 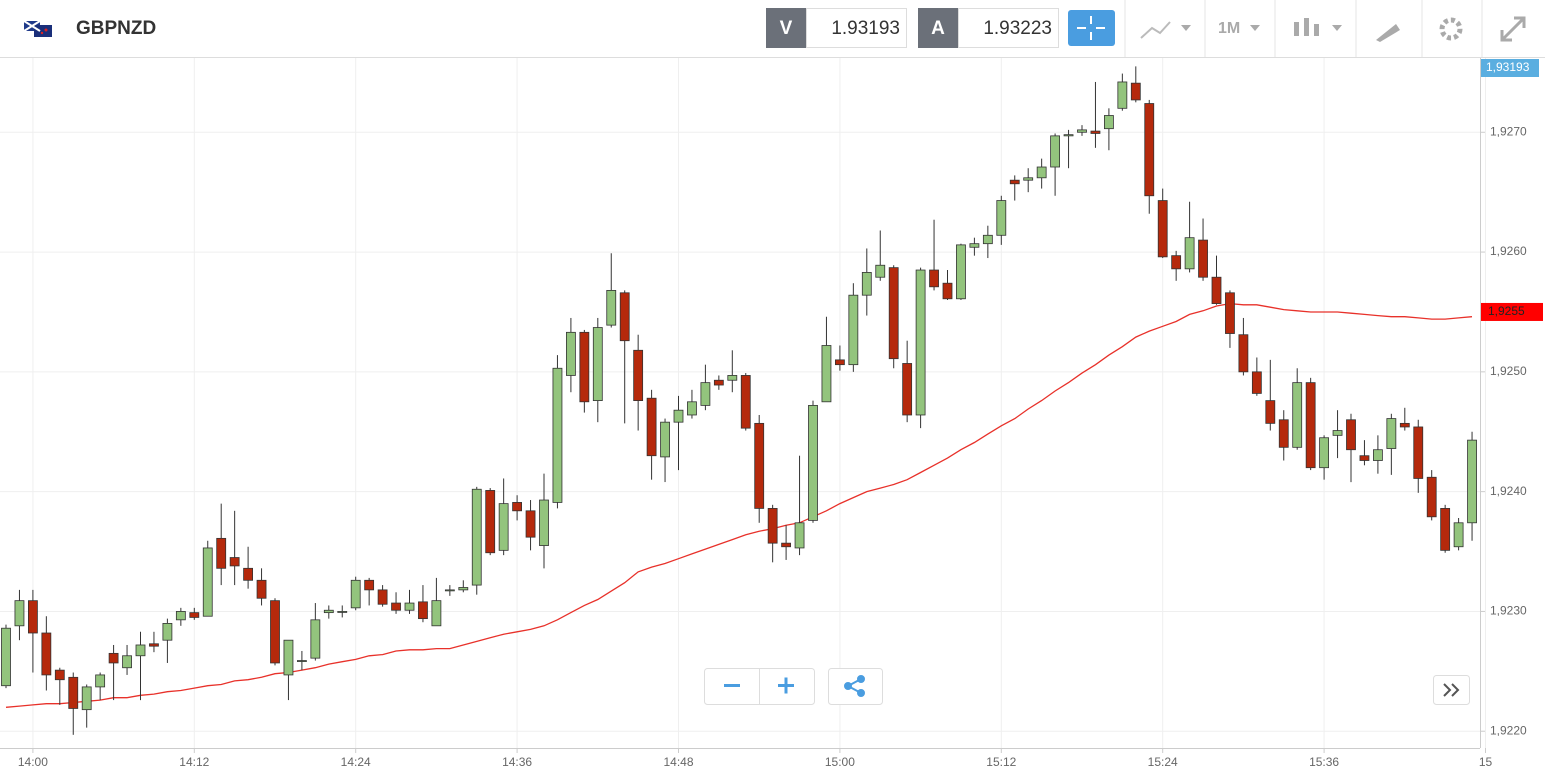 What do you see at coordinates (116, 28) in the screenshot?
I see `symbol: GBPNZD` at bounding box center [116, 28].